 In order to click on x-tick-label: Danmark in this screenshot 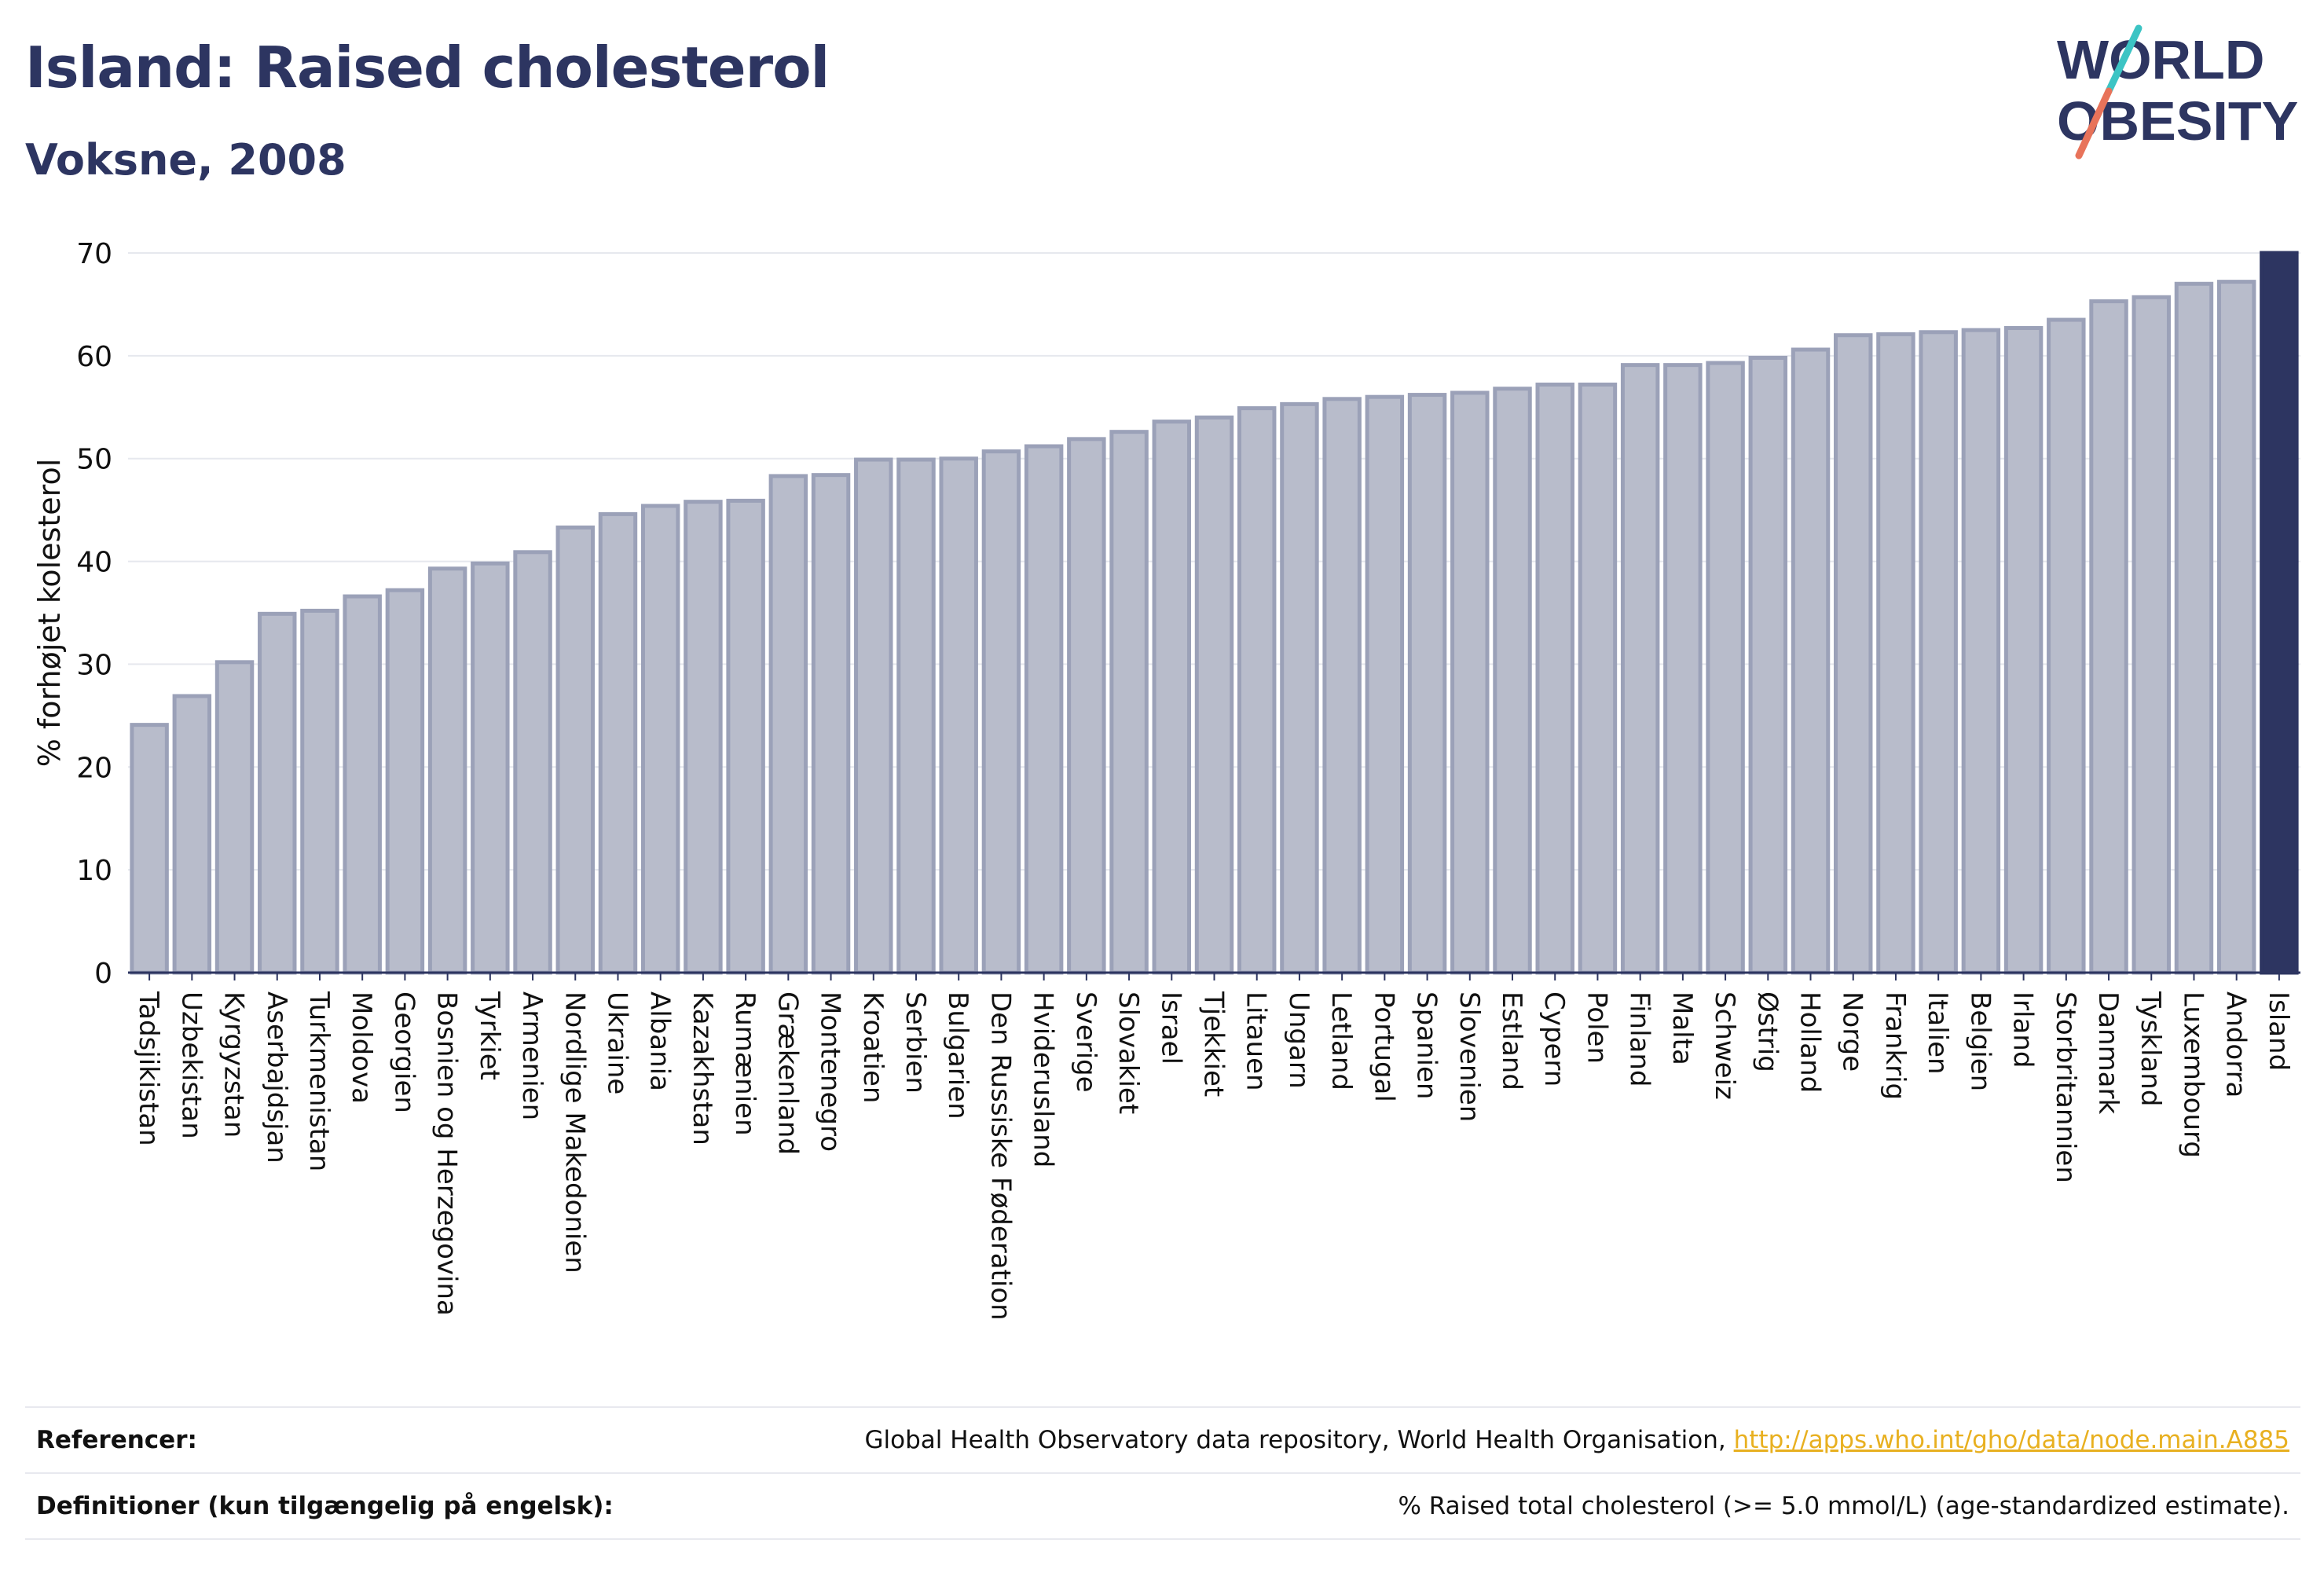, I will do `click(2108, 1052)`.